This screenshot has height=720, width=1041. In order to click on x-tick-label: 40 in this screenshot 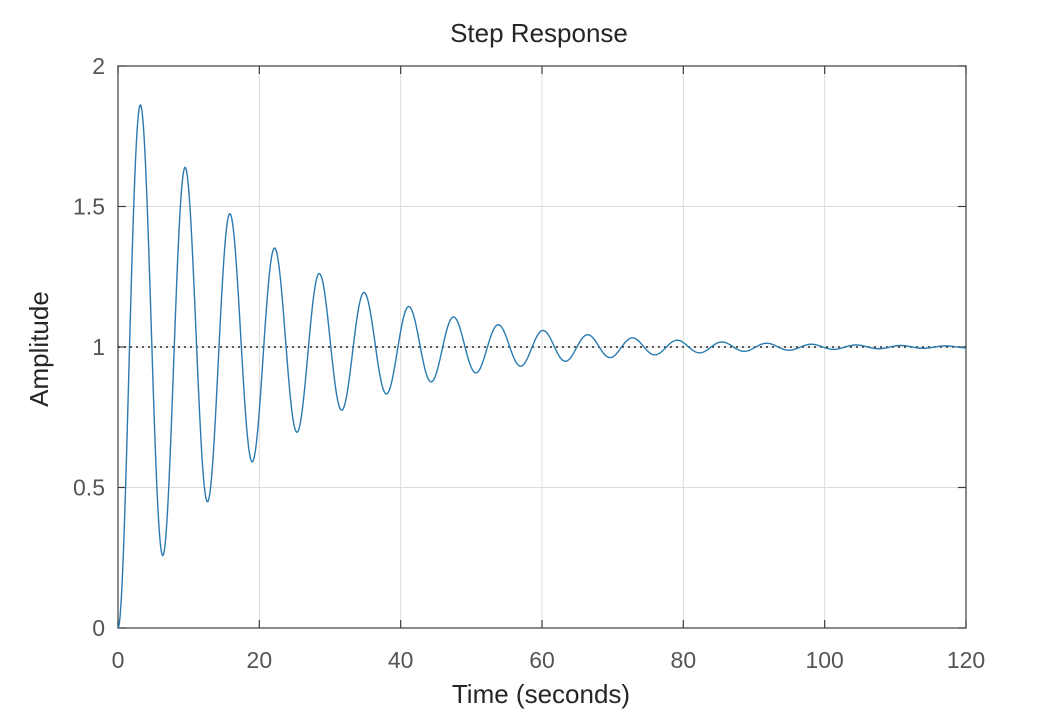, I will do `click(401, 660)`.